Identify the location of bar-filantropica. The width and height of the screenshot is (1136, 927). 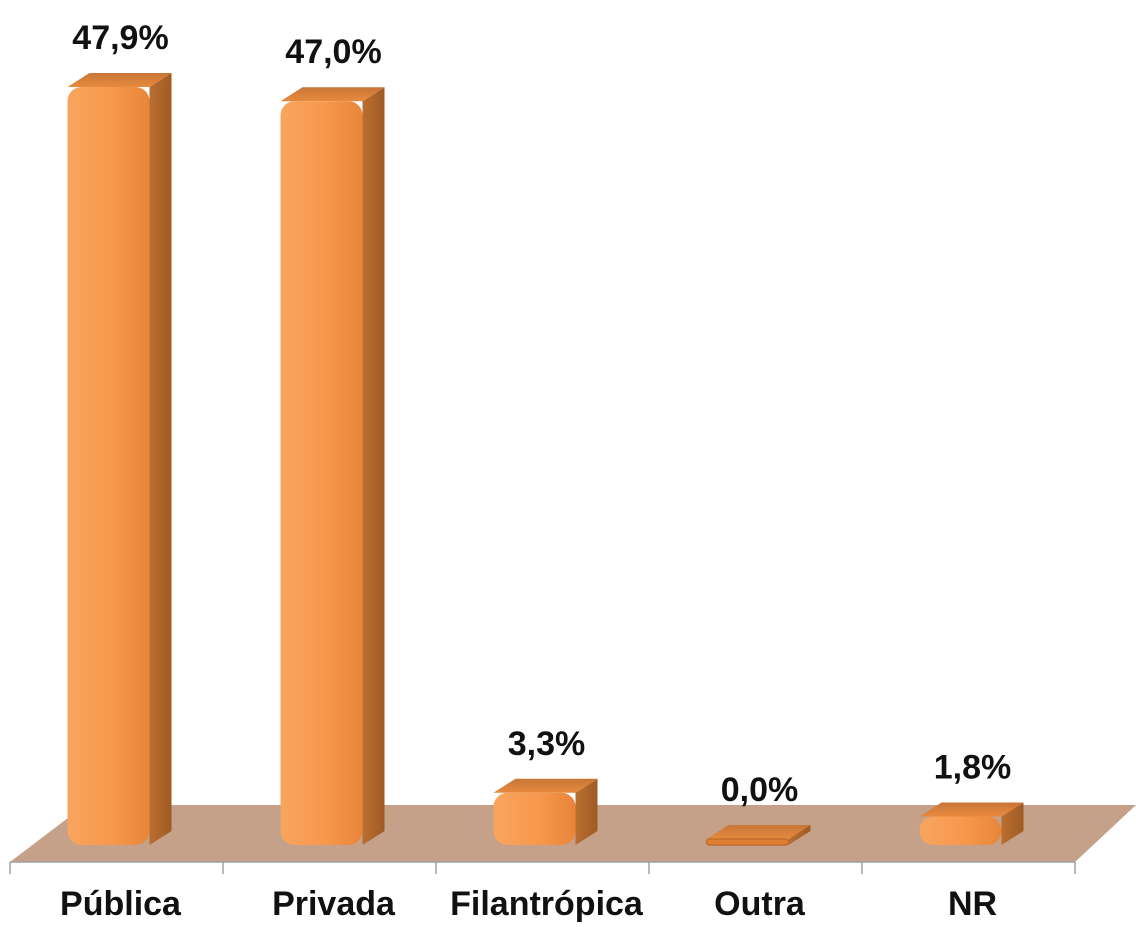
(545, 811).